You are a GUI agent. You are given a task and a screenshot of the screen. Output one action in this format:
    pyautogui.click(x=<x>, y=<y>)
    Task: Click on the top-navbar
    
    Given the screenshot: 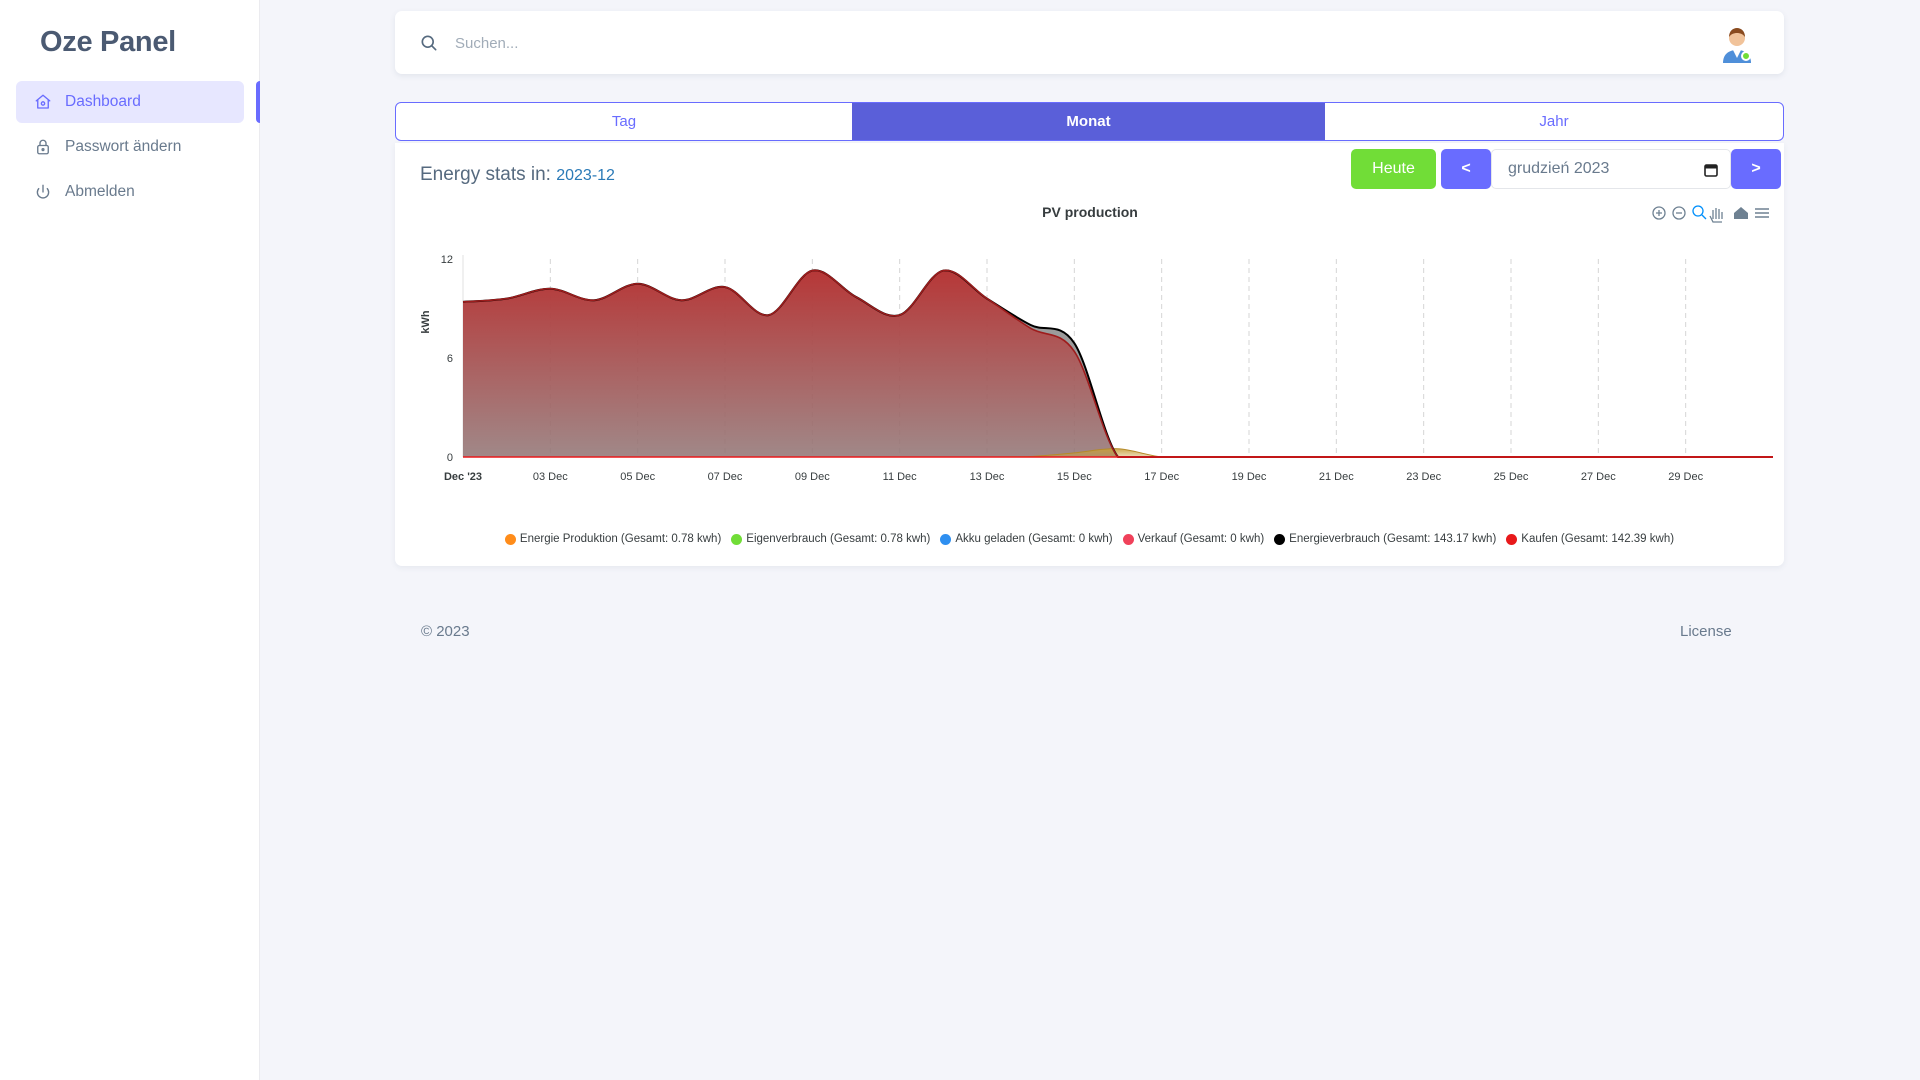 What is the action you would take?
    pyautogui.click(x=1089, y=42)
    